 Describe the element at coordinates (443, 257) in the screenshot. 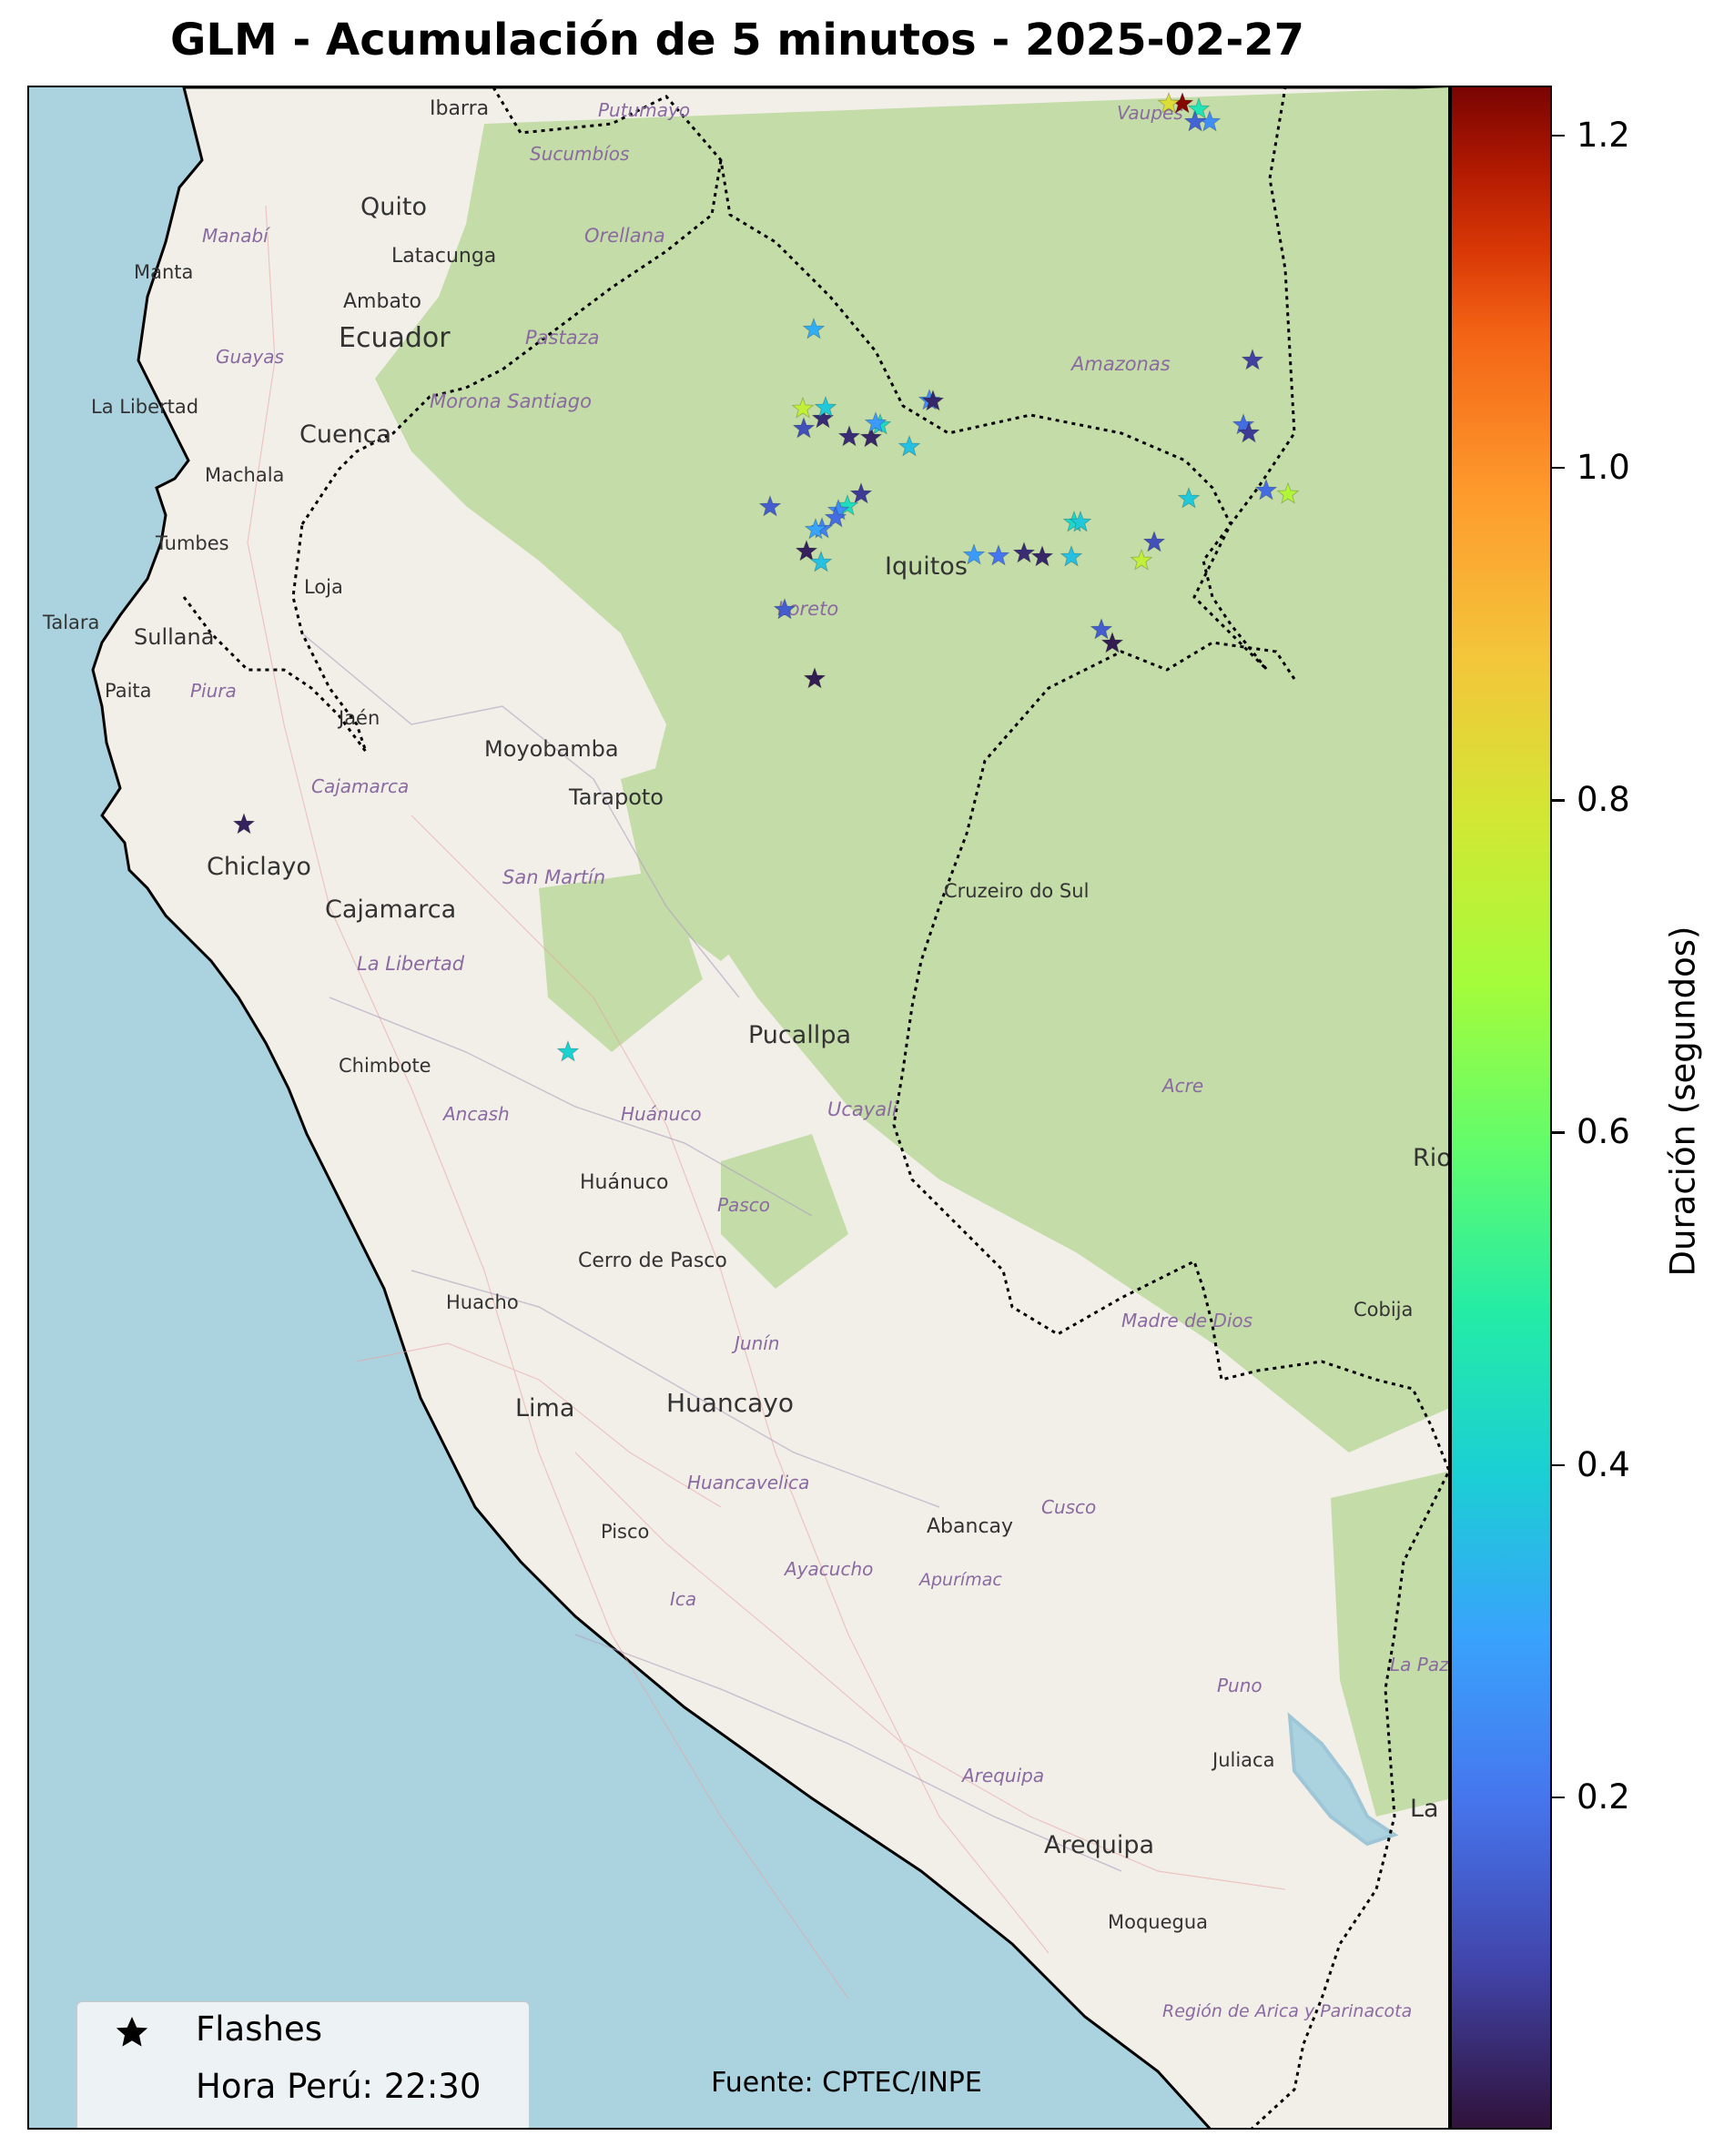

I see `place-label: Latacunga` at that location.